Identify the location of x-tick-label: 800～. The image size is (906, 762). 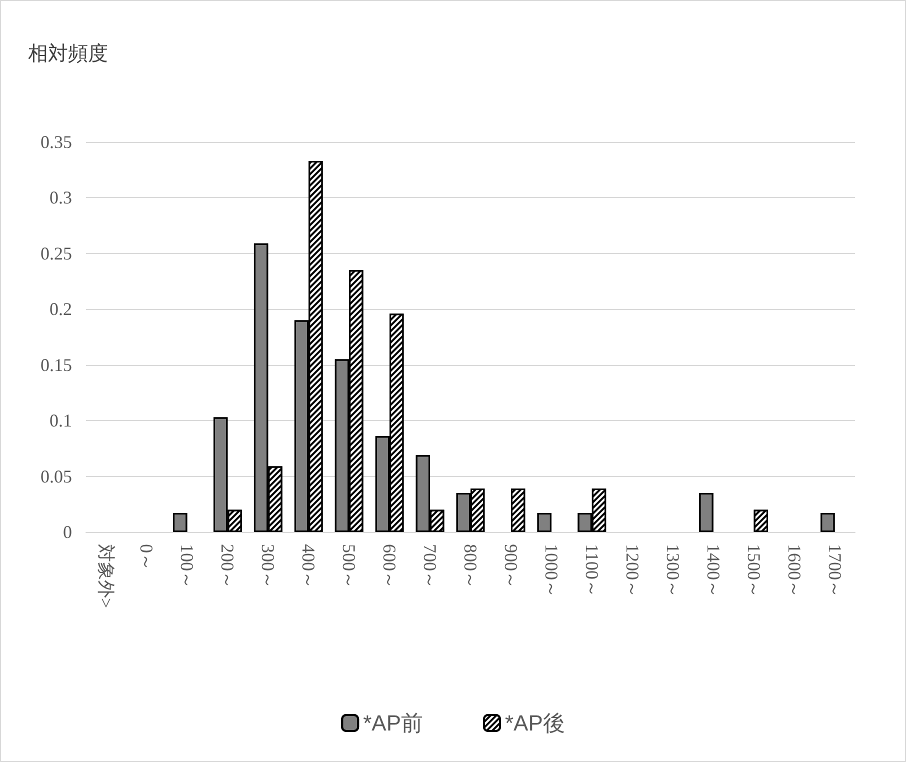
(470, 566).